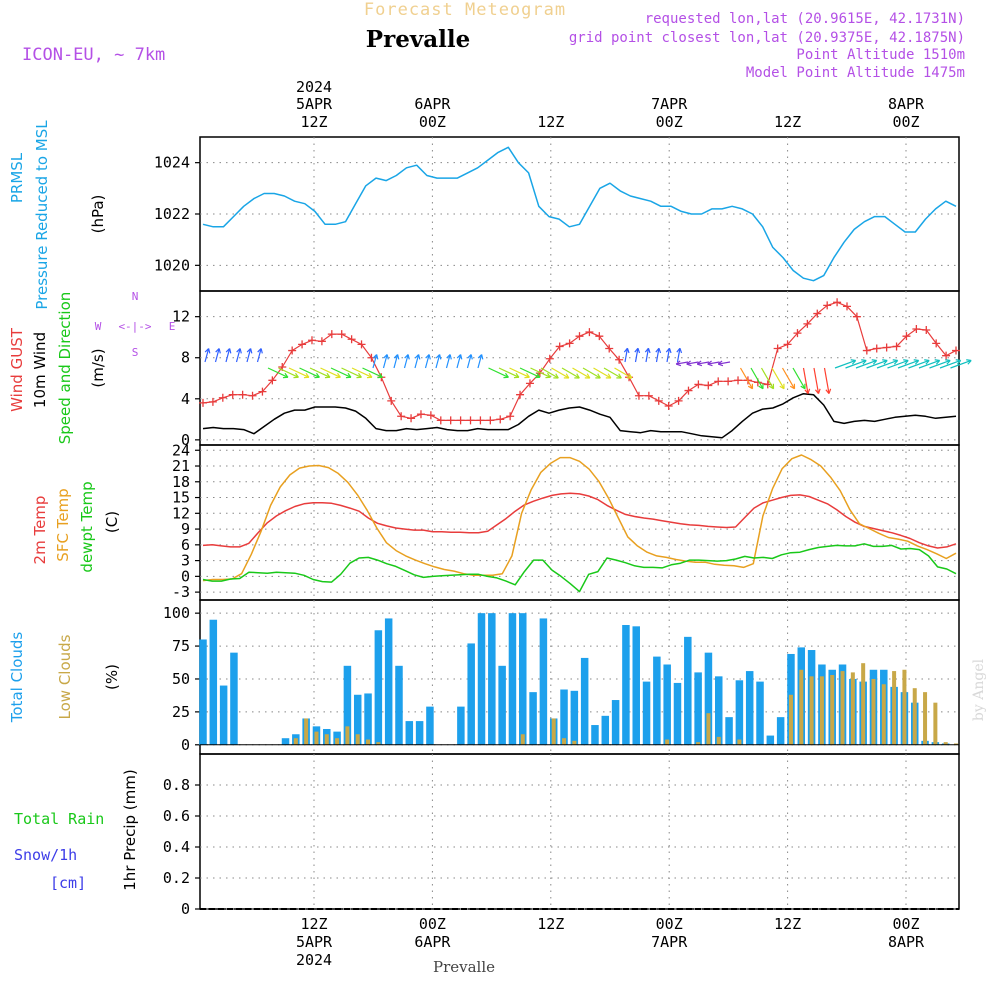  What do you see at coordinates (314, 104) in the screenshot?
I see `top-time-label: 5APR` at bounding box center [314, 104].